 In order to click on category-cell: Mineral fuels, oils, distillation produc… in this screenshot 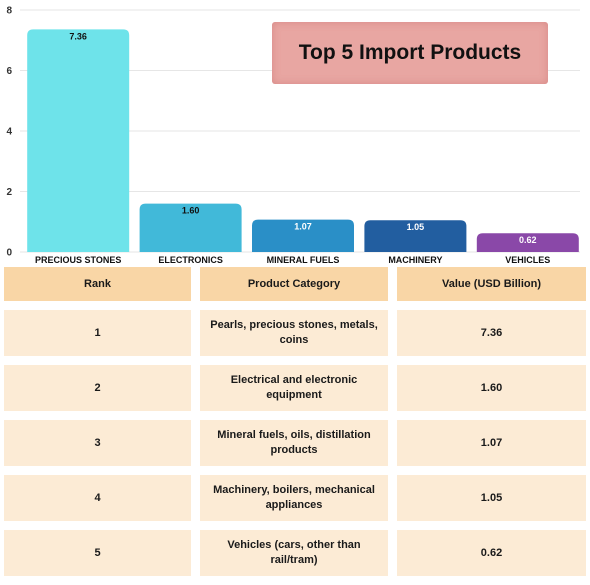, I will do `click(294, 443)`.